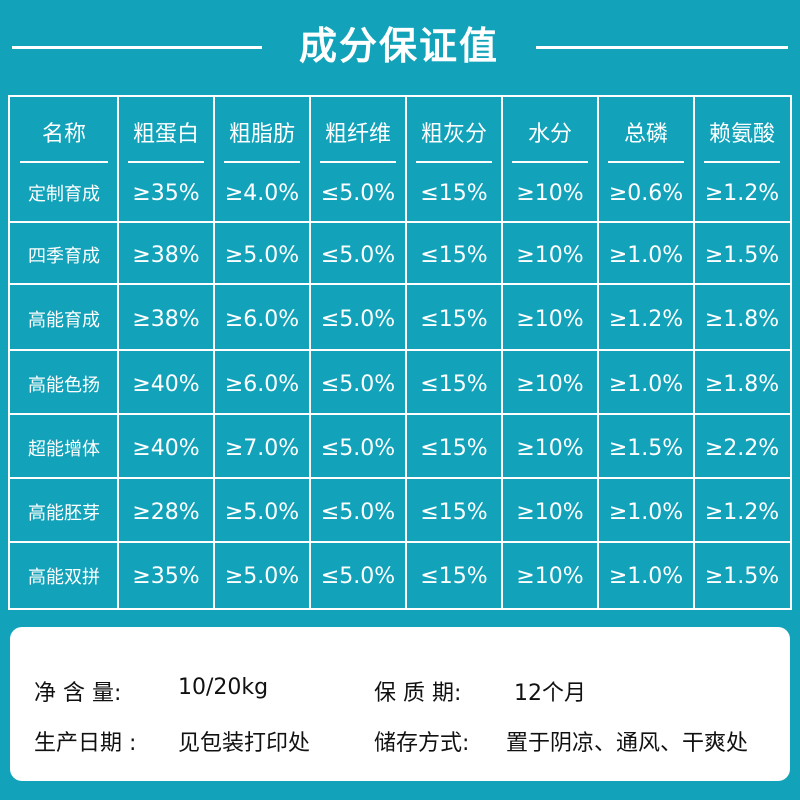 The width and height of the screenshot is (800, 800). What do you see at coordinates (646, 193) in the screenshot?
I see `table-cell: ≥0.6%` at bounding box center [646, 193].